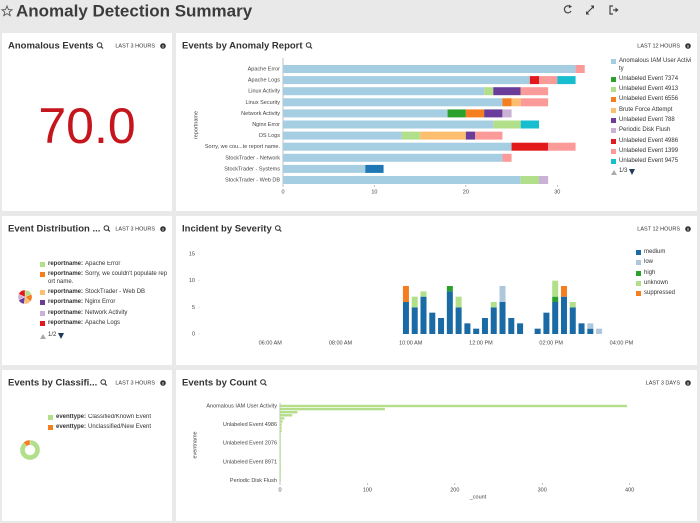 The image size is (700, 523). What do you see at coordinates (7, 10) in the screenshot?
I see `favorite-icon` at bounding box center [7, 10].